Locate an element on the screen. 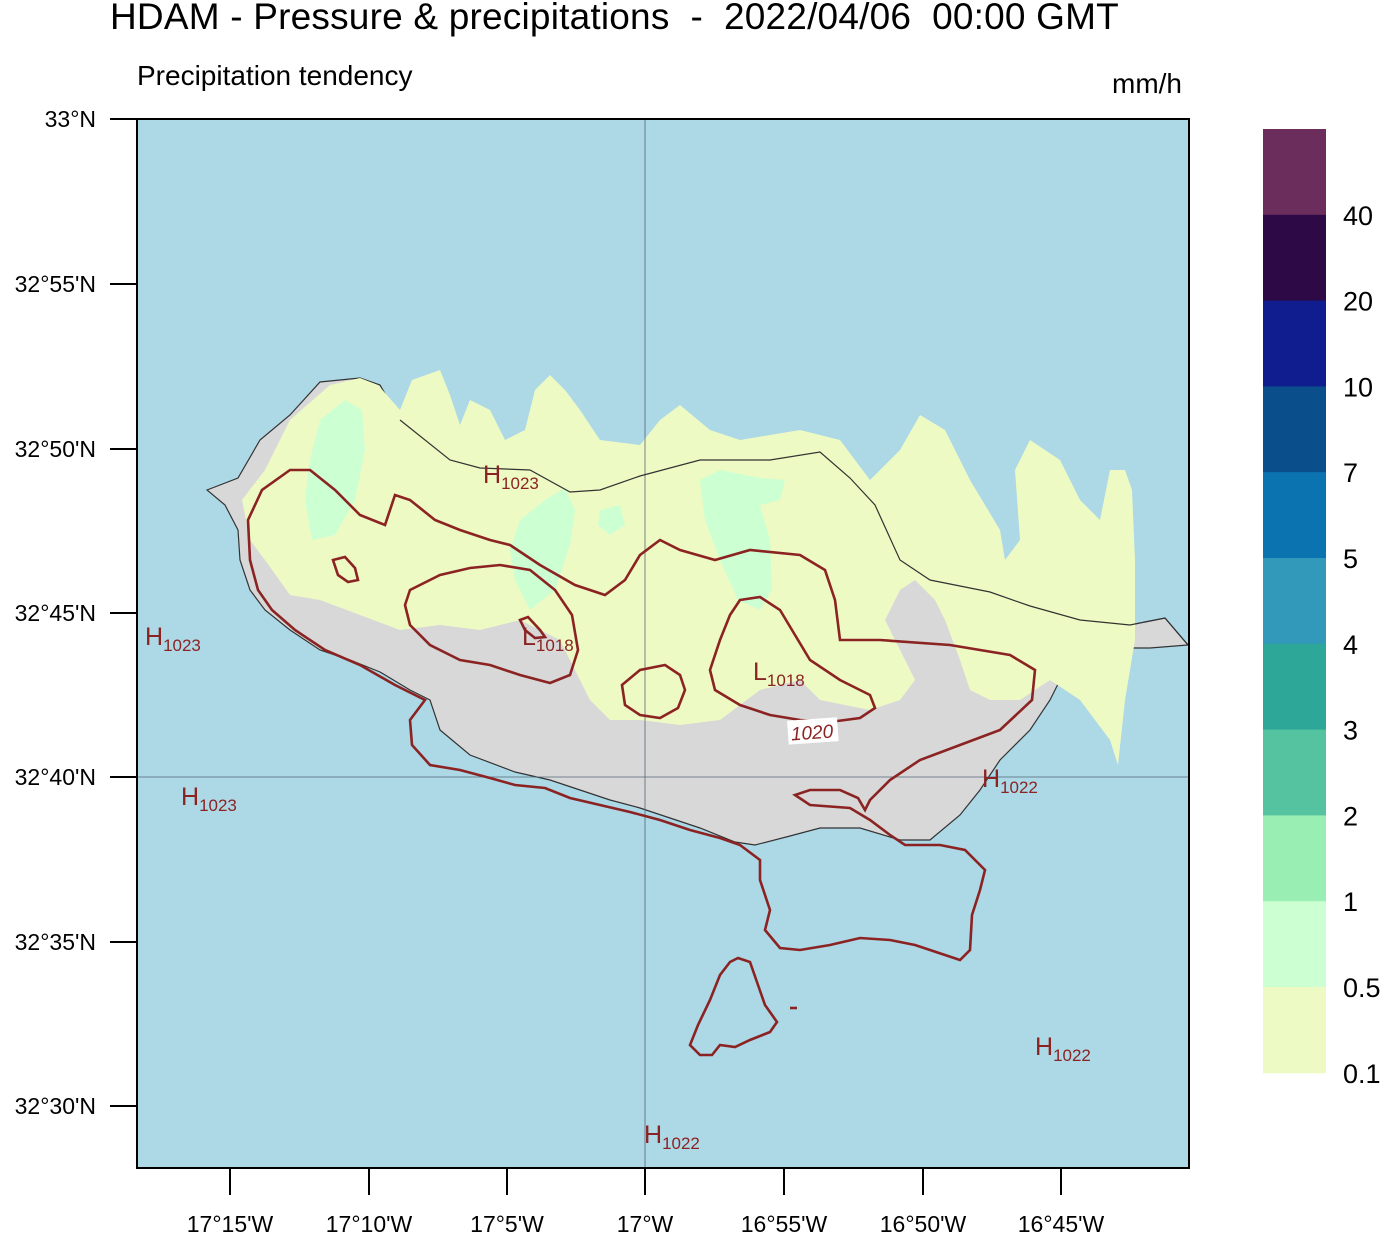 This screenshot has height=1234, width=1386. lat-label: 32°40'N is located at coordinates (55, 777).